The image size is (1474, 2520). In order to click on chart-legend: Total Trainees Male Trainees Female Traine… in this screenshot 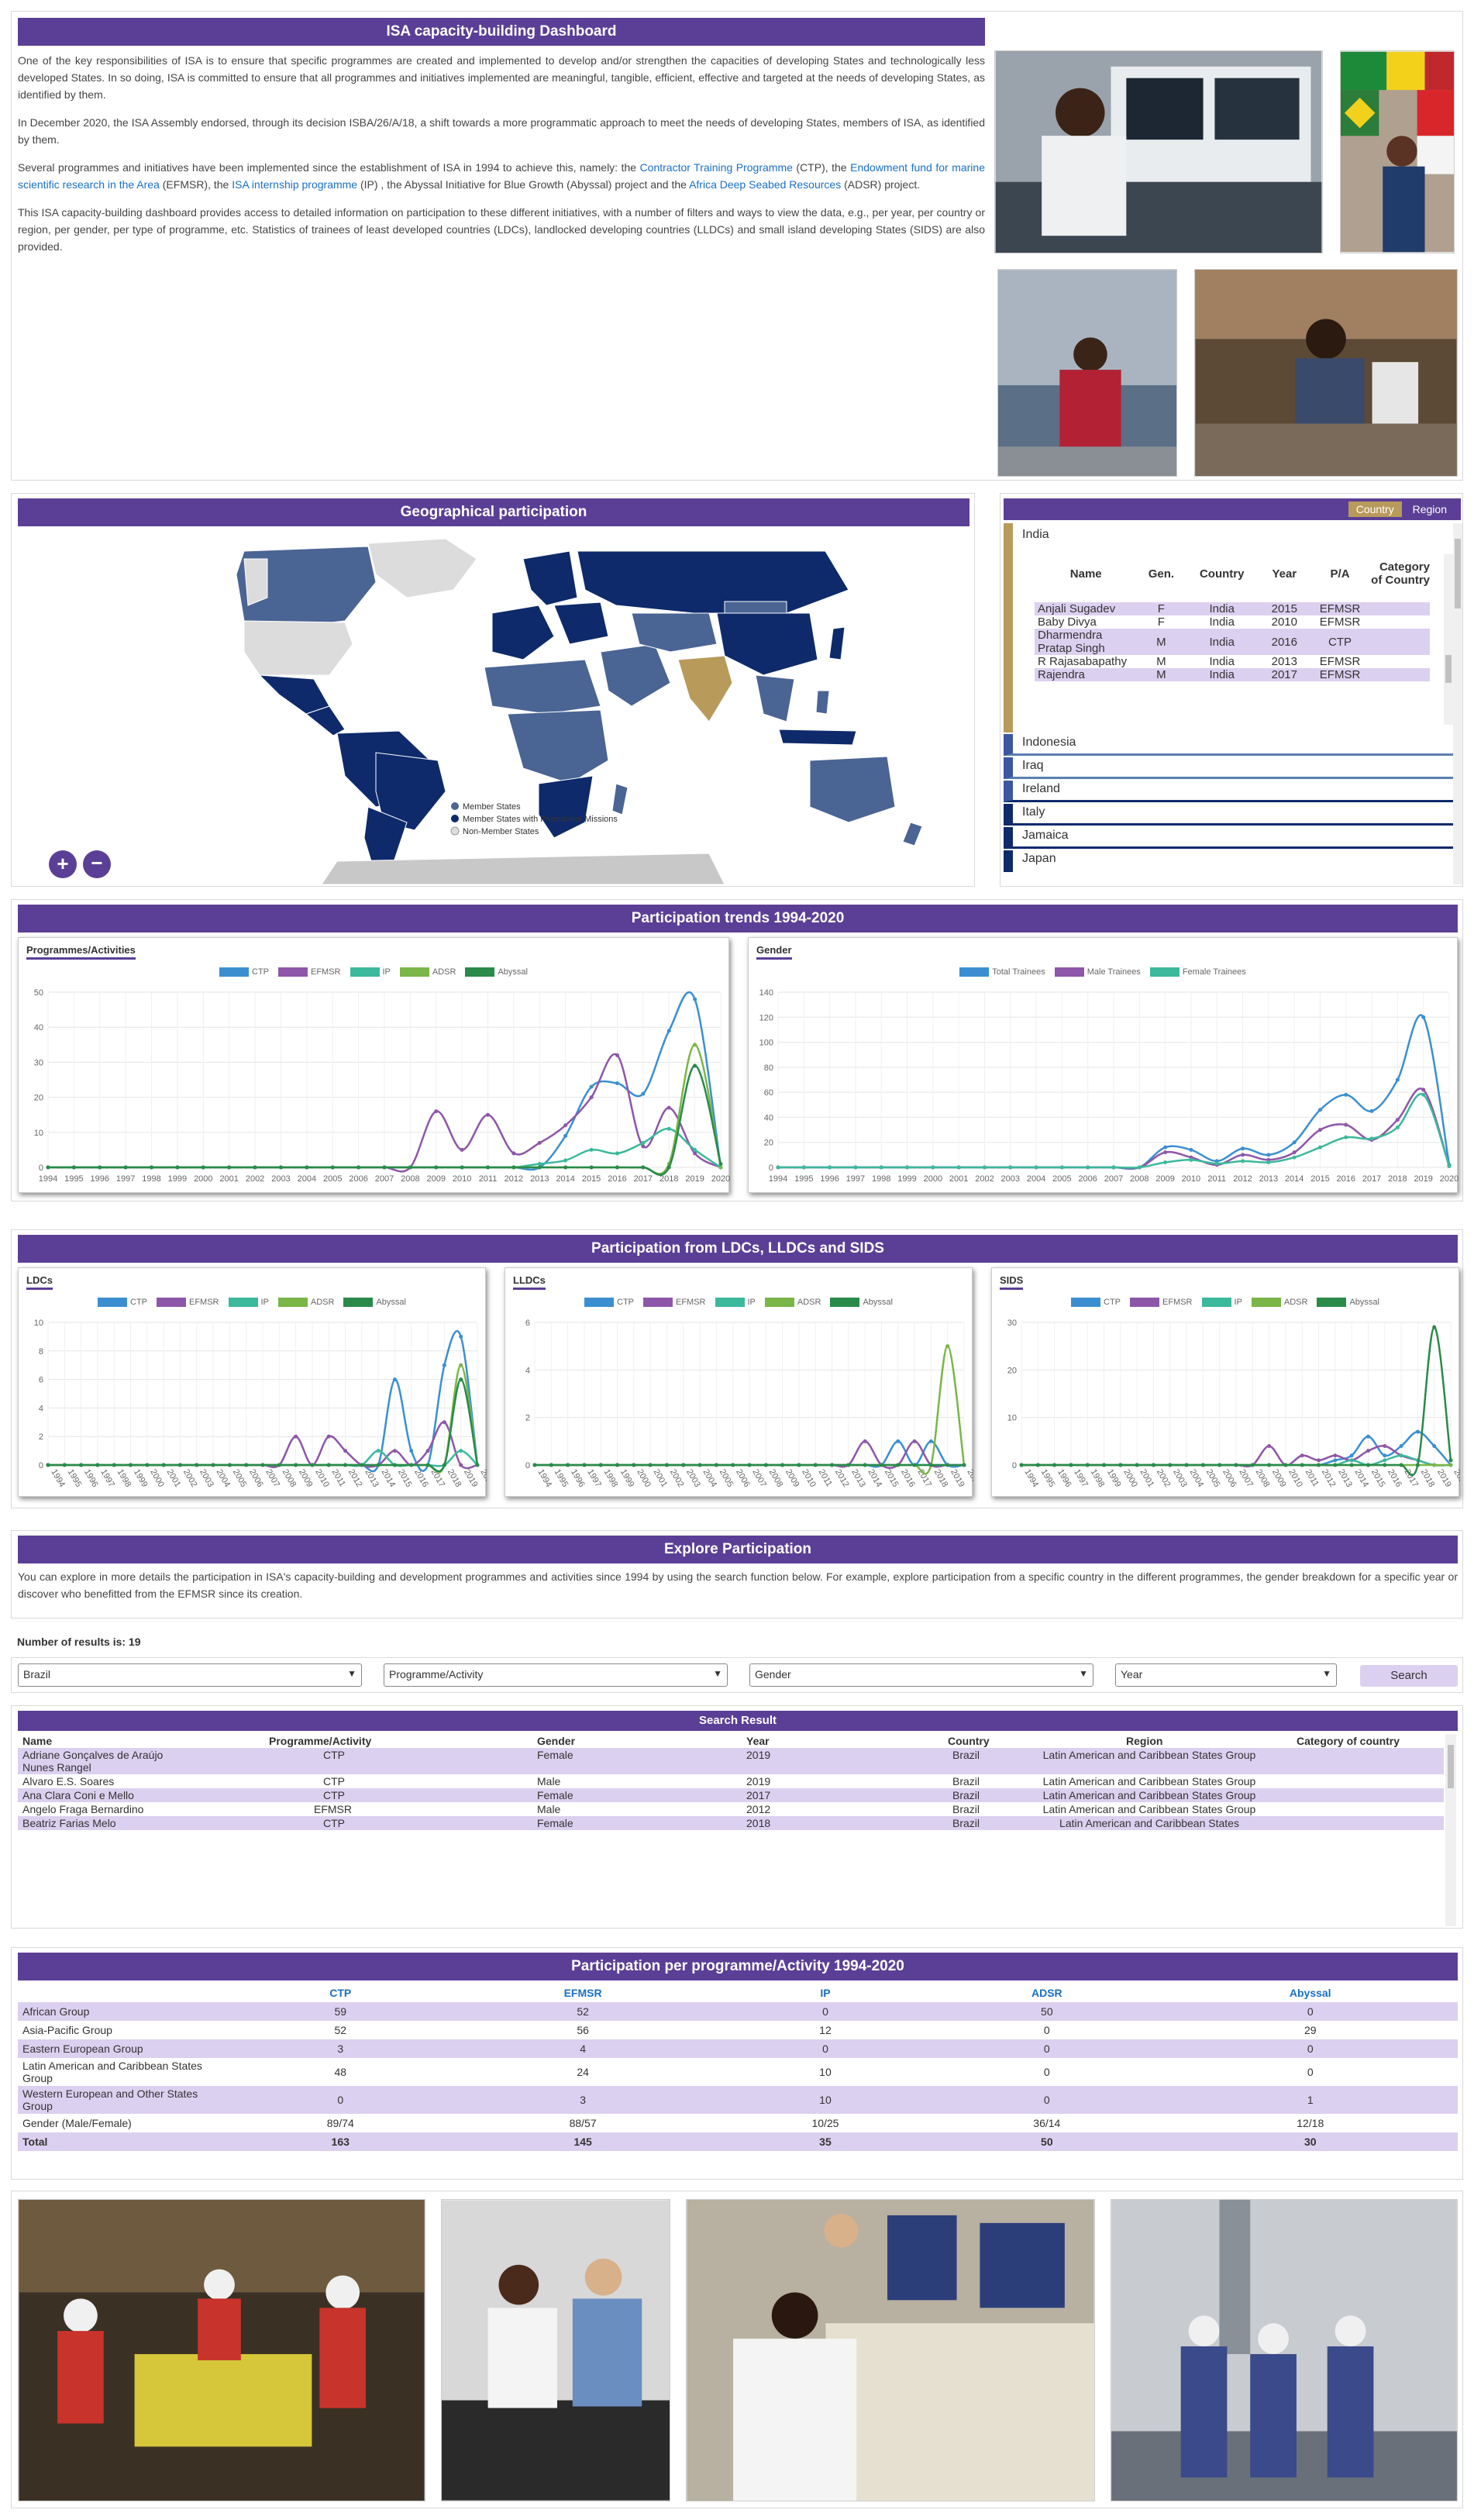, I will do `click(1103, 972)`.